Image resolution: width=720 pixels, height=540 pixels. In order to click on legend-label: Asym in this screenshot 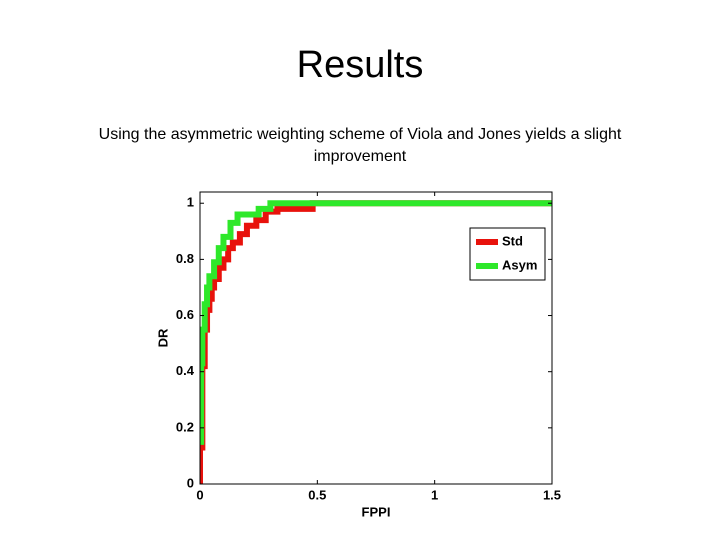, I will do `click(519, 264)`.